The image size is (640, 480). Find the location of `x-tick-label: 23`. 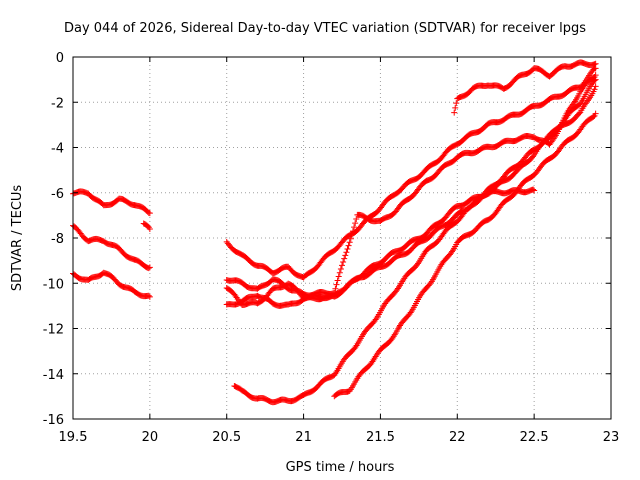

x-tick-label: 23 is located at coordinates (611, 437).